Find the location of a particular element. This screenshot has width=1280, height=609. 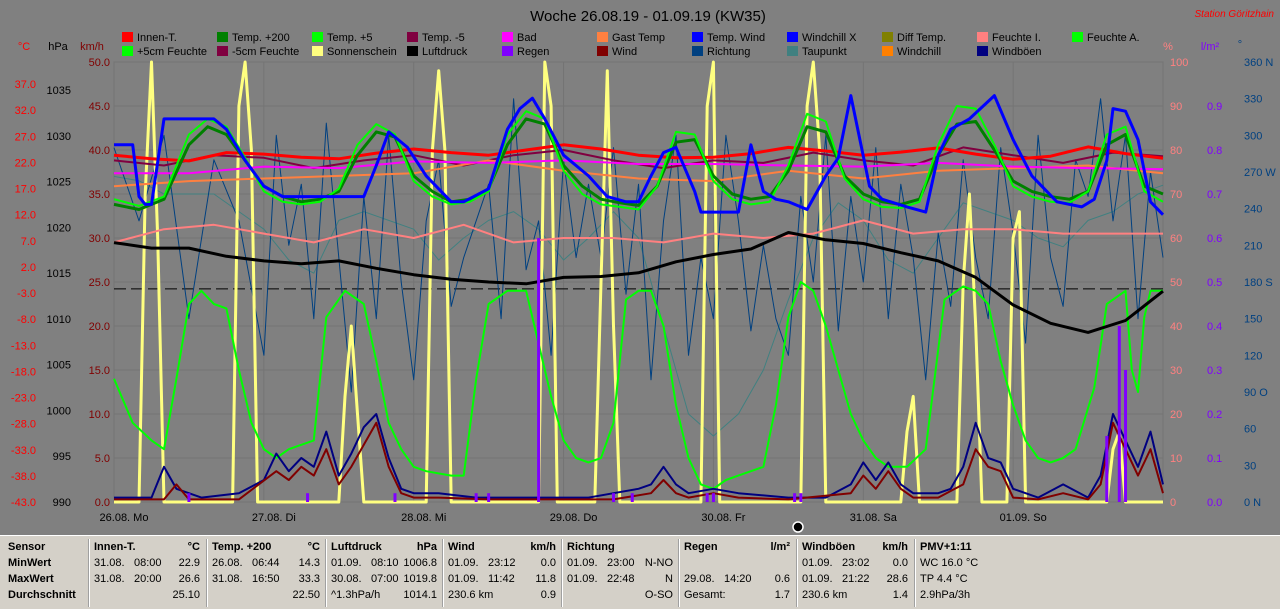

stats-row: Durchschnitt is located at coordinates (48, 595).